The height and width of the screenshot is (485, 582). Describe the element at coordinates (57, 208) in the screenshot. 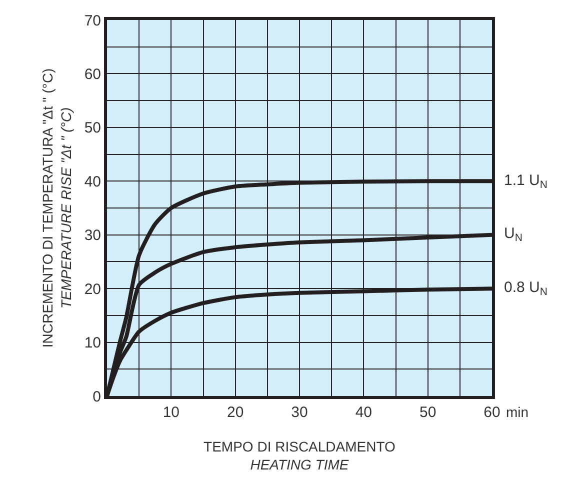

I see `y-axis-title: INCREMENTO DI TEMPERATURA "Δt " (°C) TEMPERATURE RISE "Δt " (°C)` at that location.